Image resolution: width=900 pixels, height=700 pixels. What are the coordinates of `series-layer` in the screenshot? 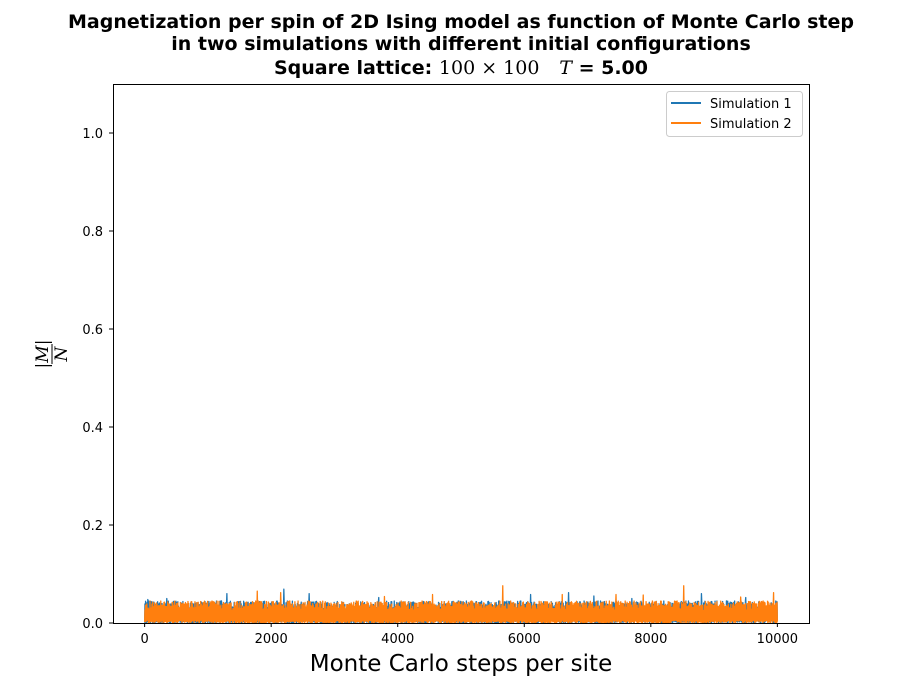 It's located at (461, 604).